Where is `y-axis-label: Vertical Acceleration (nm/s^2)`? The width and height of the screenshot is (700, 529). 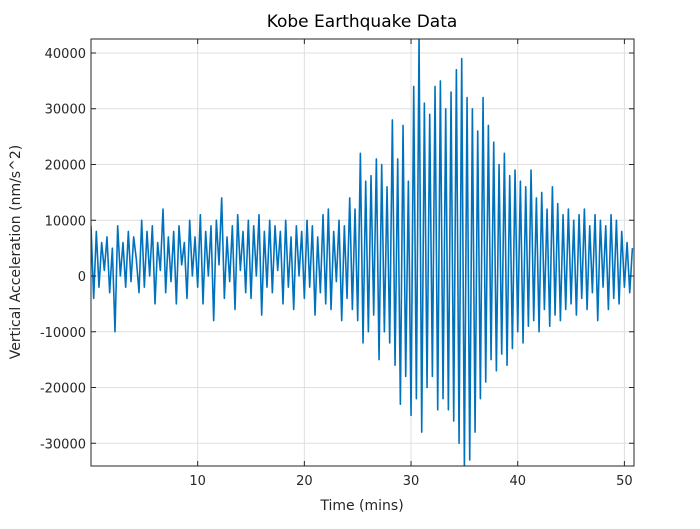 y-axis-label: Vertical Acceleration (nm/s^2) is located at coordinates (16, 252).